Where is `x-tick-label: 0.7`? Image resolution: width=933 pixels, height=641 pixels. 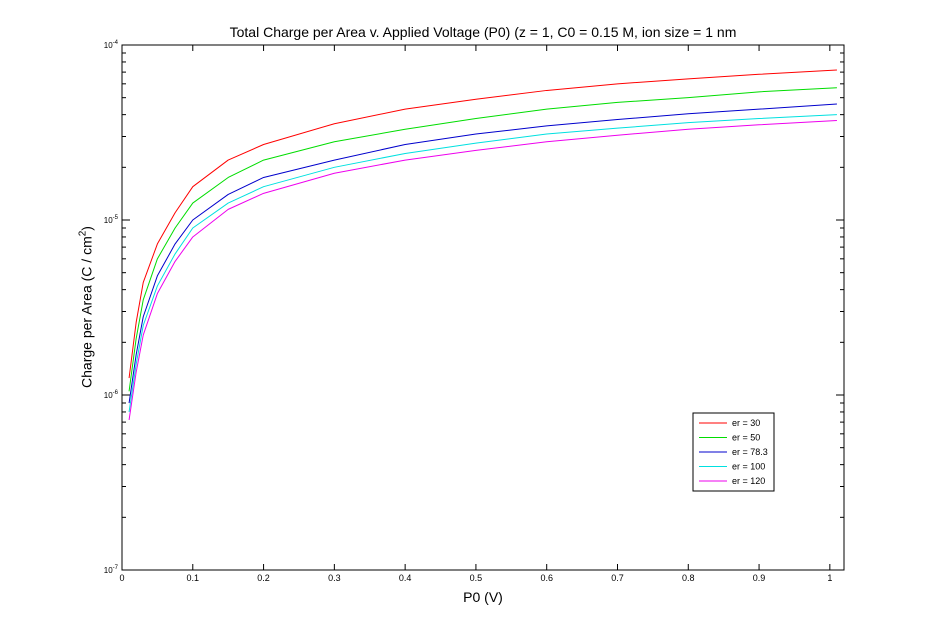 x-tick-label: 0.7 is located at coordinates (617, 578).